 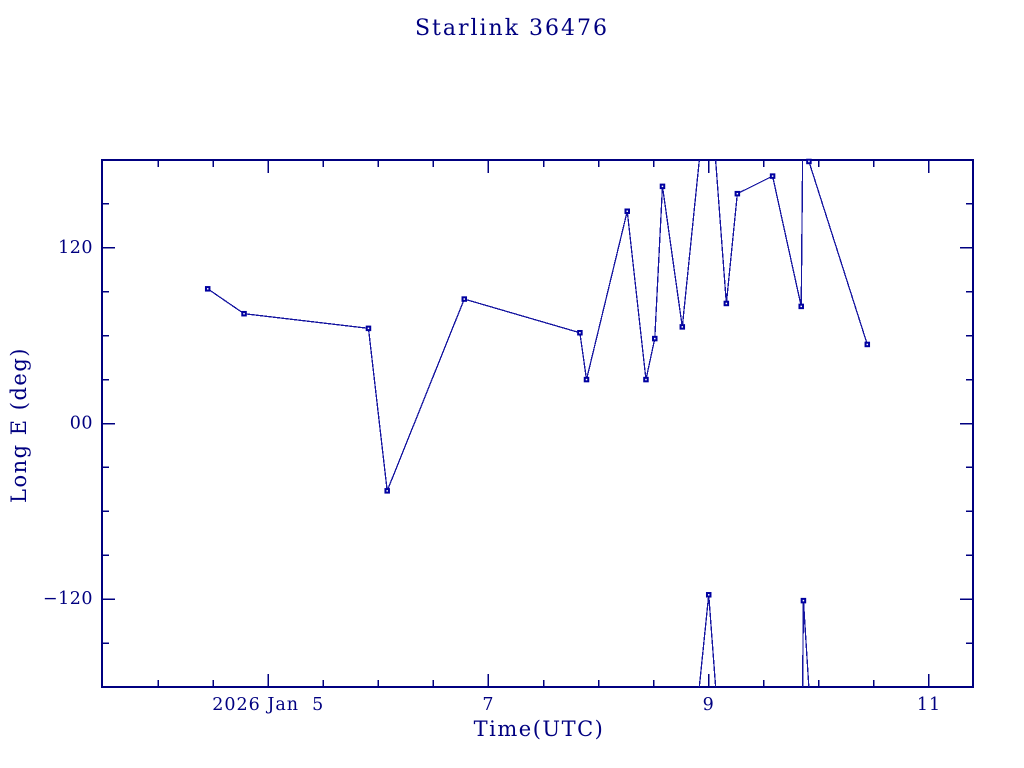 I want to click on x-axis-label: Time(UTC), so click(x=539, y=729).